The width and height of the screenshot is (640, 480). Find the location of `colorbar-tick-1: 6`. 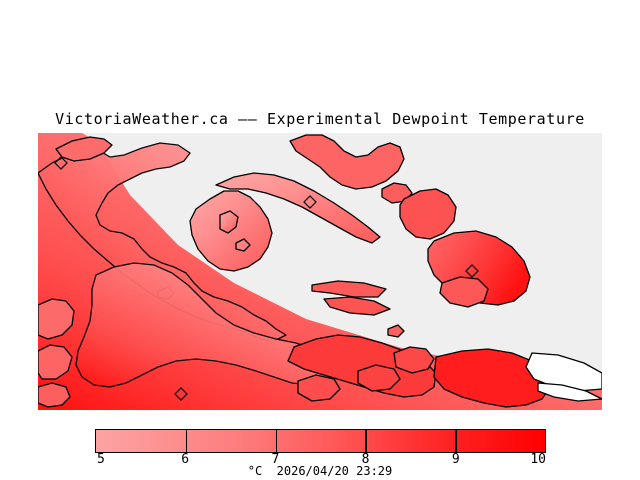

colorbar-tick-1: 6 is located at coordinates (185, 459).